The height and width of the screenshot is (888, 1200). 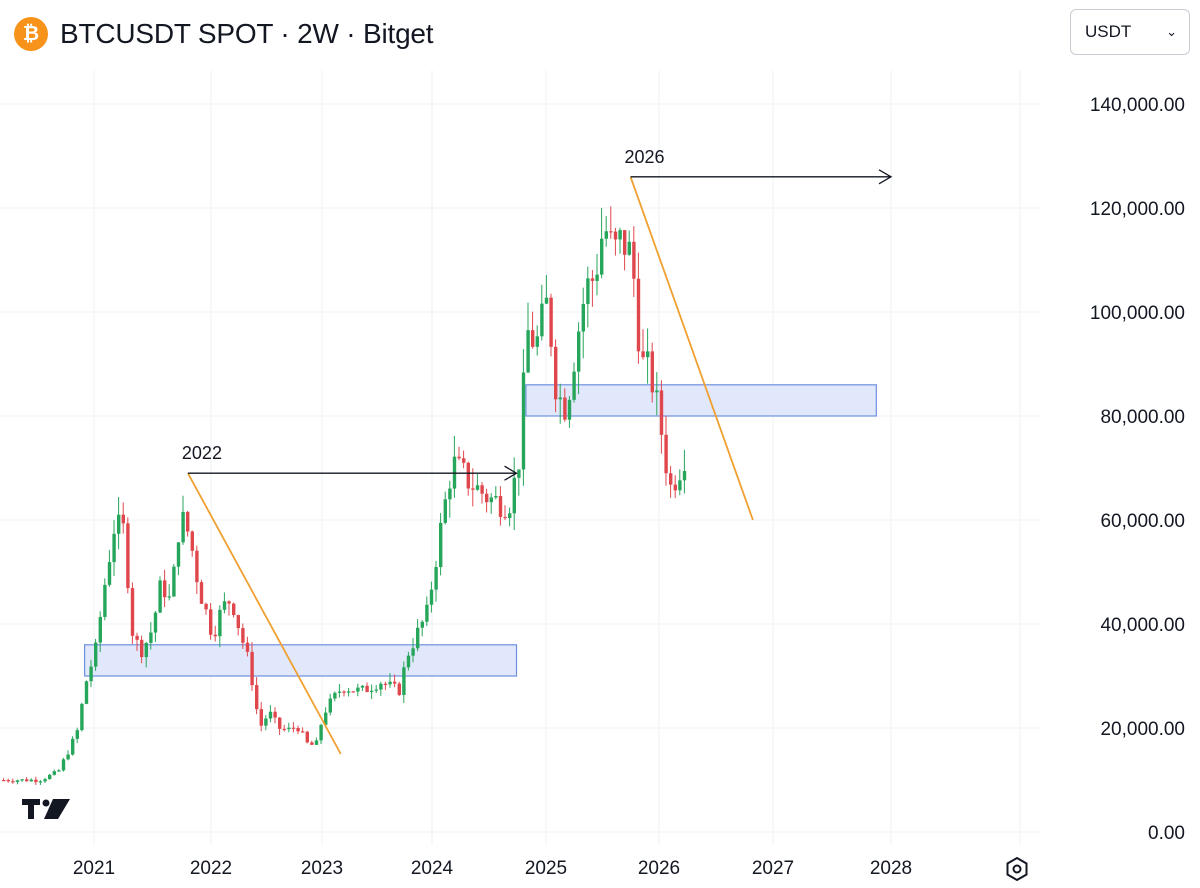 I want to click on y-tick-label: 120,000.00, so click(x=1137, y=209).